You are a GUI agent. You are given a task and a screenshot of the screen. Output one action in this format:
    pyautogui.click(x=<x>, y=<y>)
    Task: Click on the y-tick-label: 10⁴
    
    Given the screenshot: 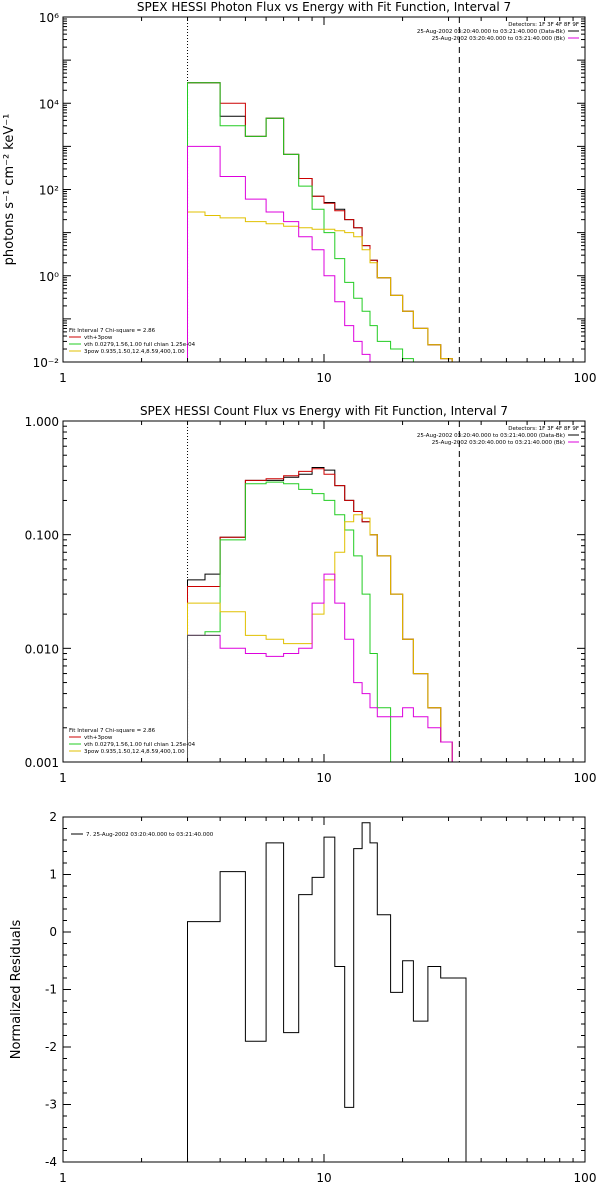 What is the action you would take?
    pyautogui.click(x=49, y=104)
    